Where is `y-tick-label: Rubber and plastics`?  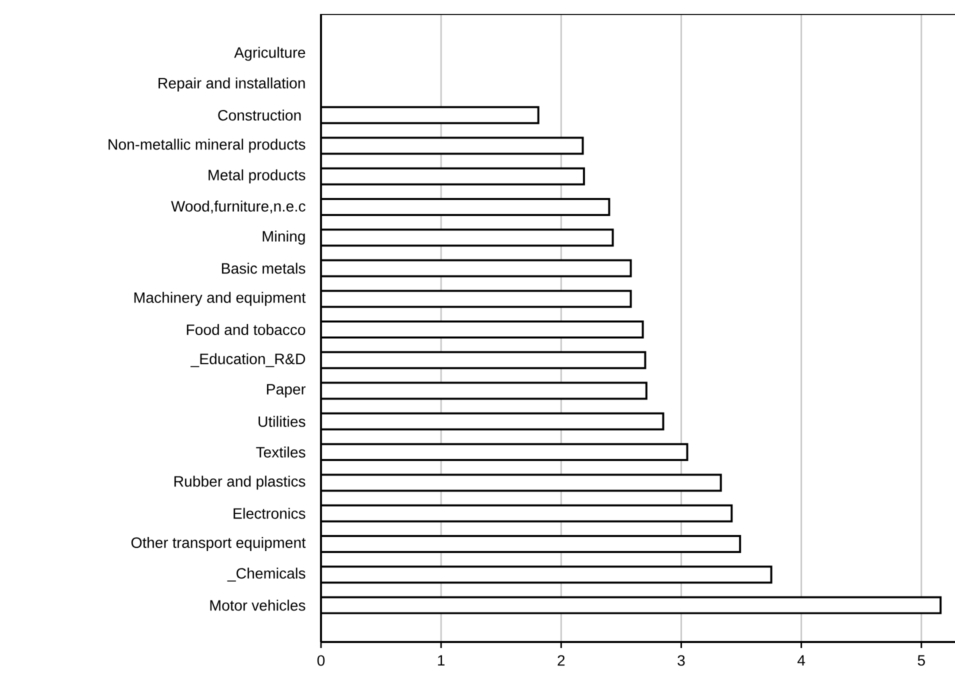 y-tick-label: Rubber and plastics is located at coordinates (240, 483).